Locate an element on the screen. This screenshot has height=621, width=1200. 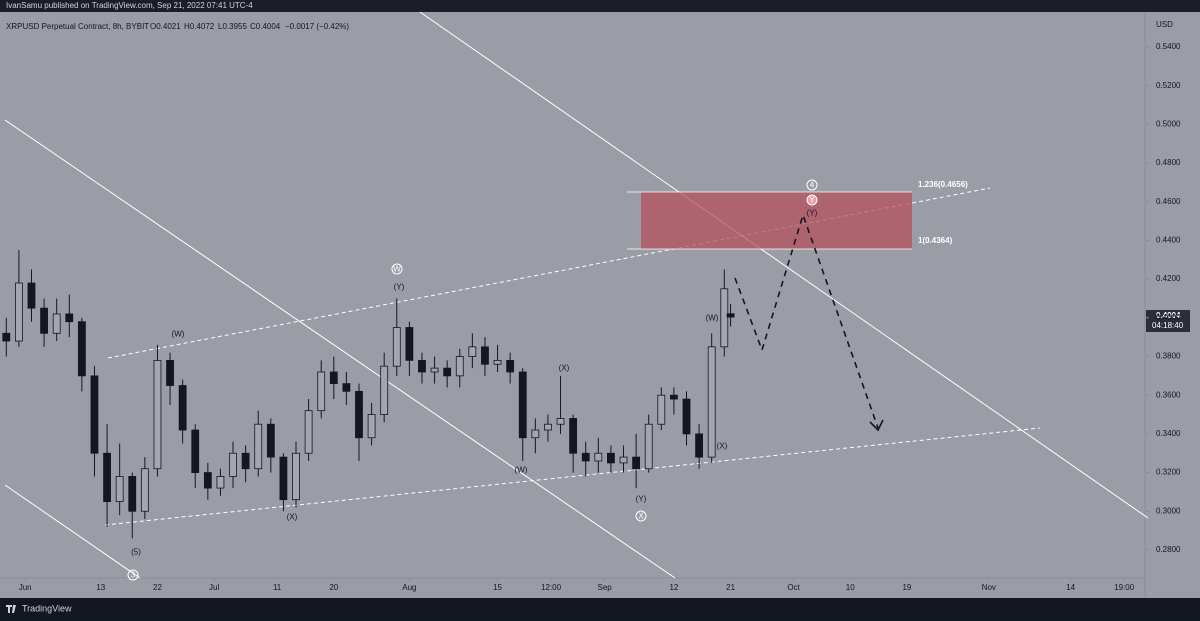
x-tick-label: 22 is located at coordinates (157, 587).